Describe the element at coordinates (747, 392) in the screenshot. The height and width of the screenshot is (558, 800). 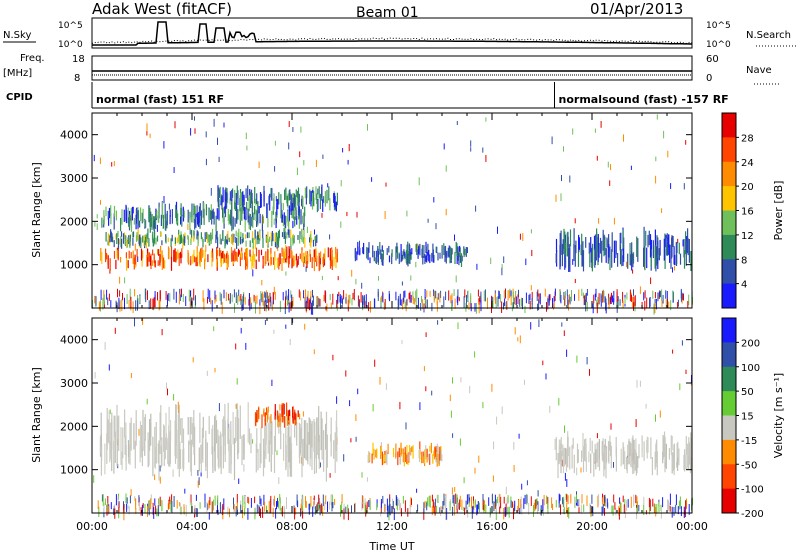
I see `velocity-colorbar-tick-label: 50` at that location.